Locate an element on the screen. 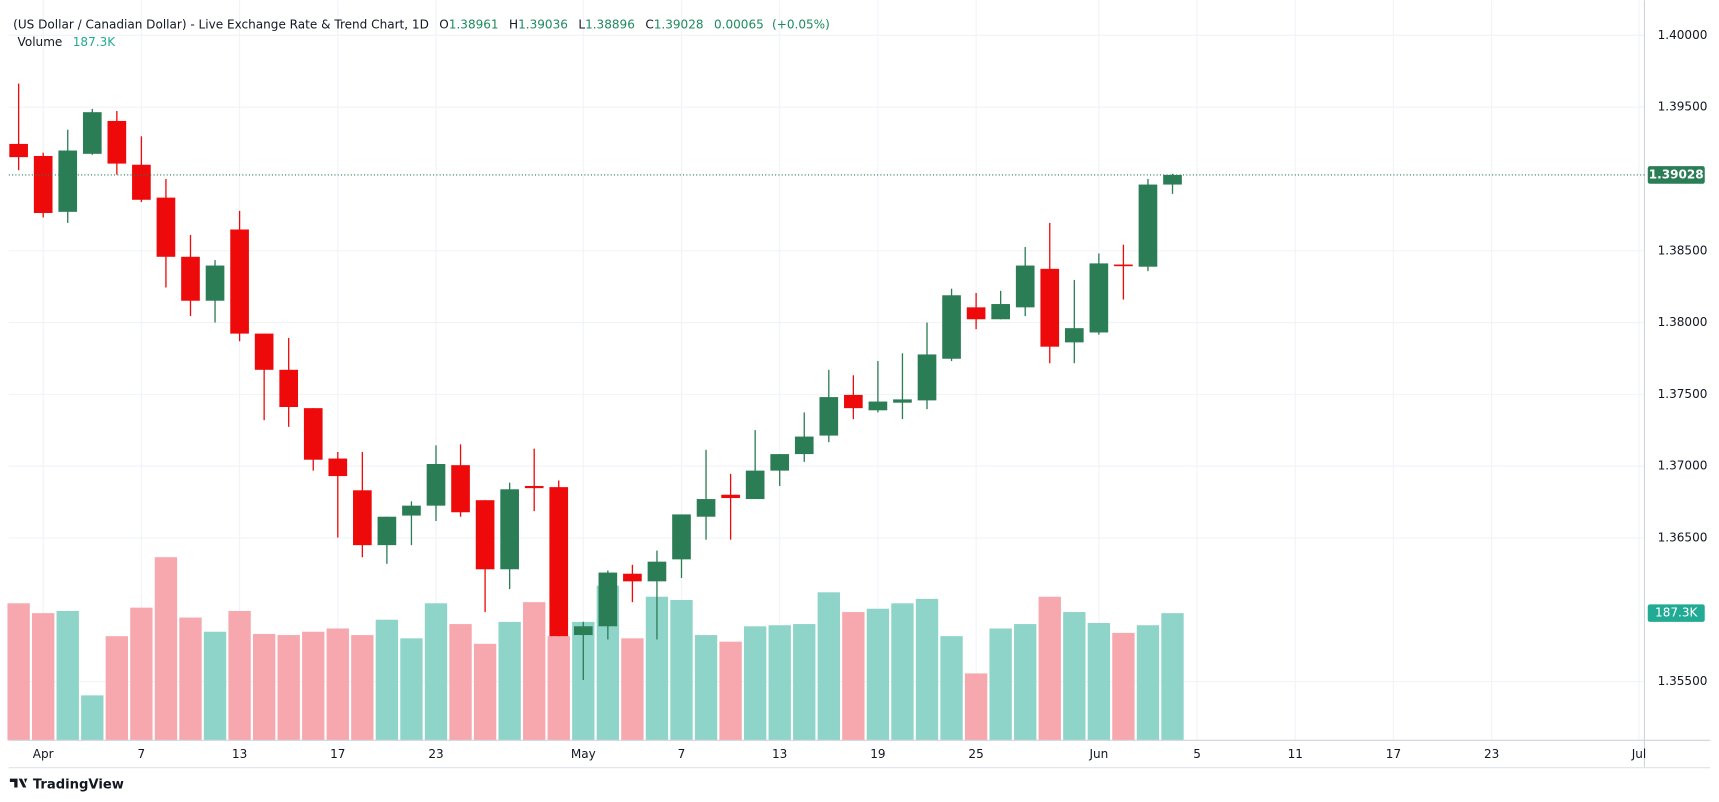 The image size is (1719, 802). open-value: 1.38961 is located at coordinates (474, 24).